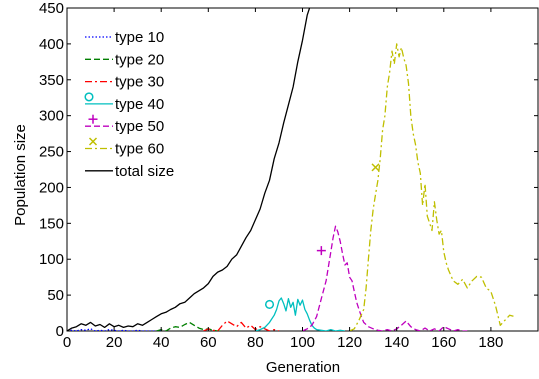 The image size is (539, 379). I want to click on x-tick-label: 40, so click(161, 342).